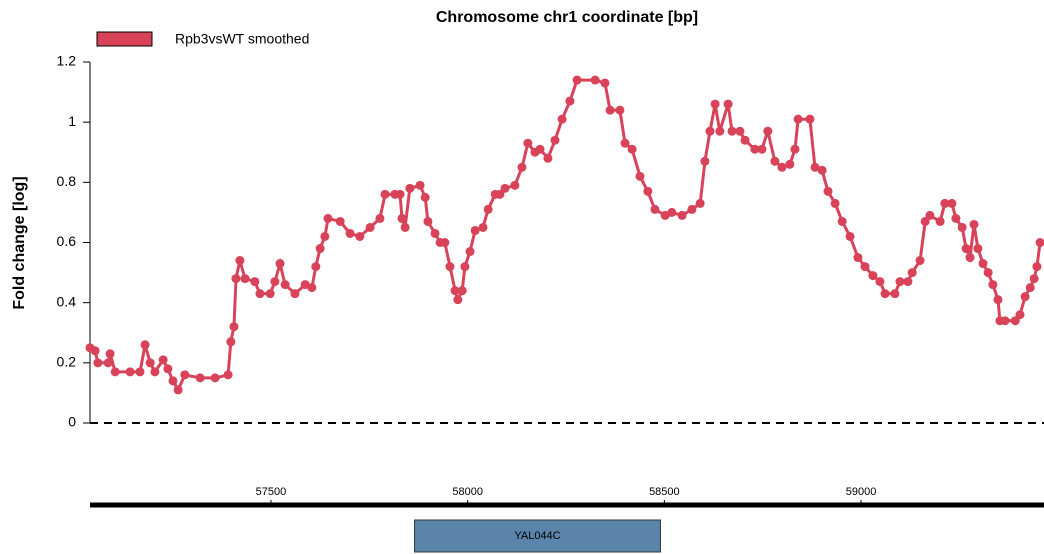 This screenshot has width=1044, height=554. Describe the element at coordinates (124, 39) in the screenshot. I see `legend-swatch` at that location.